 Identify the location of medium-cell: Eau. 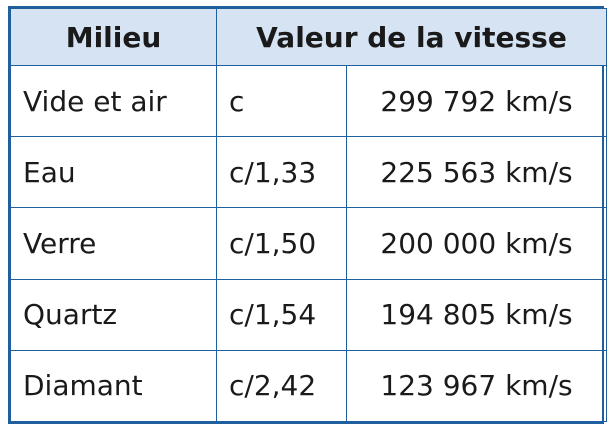
(113, 172).